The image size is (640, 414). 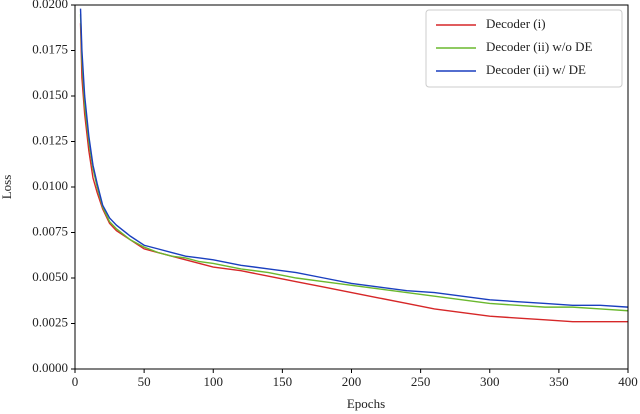 I want to click on legend-label: Decoder (ii) w/o DE, so click(x=539, y=46).